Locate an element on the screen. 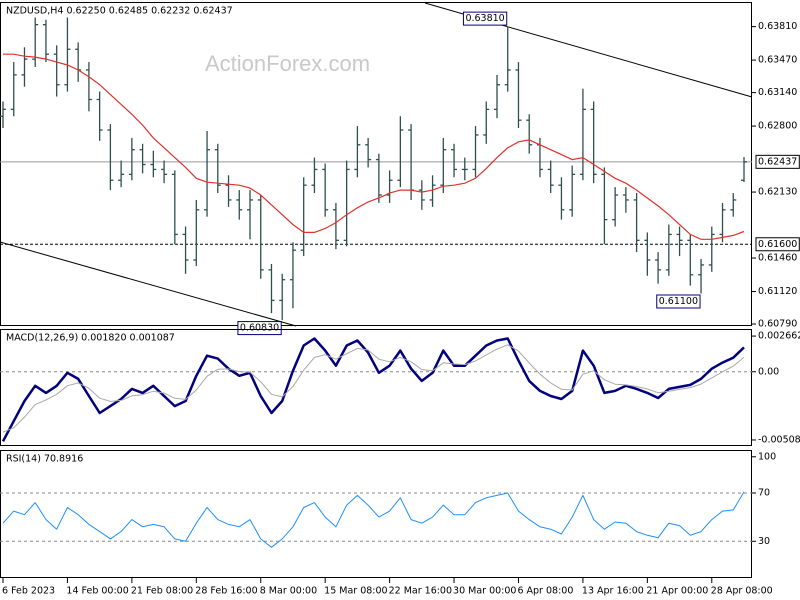 Image resolution: width=800 pixels, height=600 pixels. x-tick-label: 30 Mar 00:00 is located at coordinates (484, 591).